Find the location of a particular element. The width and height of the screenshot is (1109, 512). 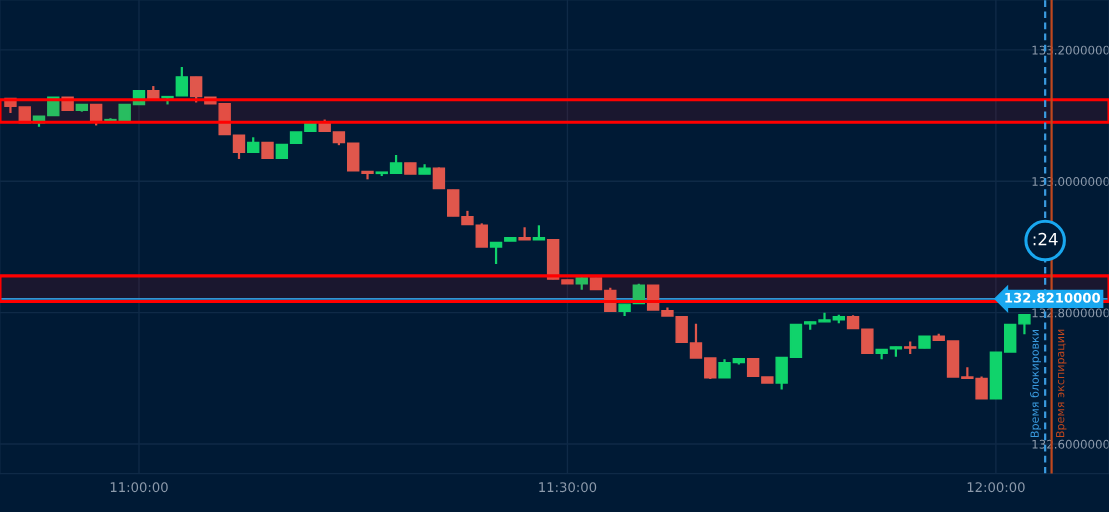

x-tick-label: 11:00:00 is located at coordinates (139, 487).